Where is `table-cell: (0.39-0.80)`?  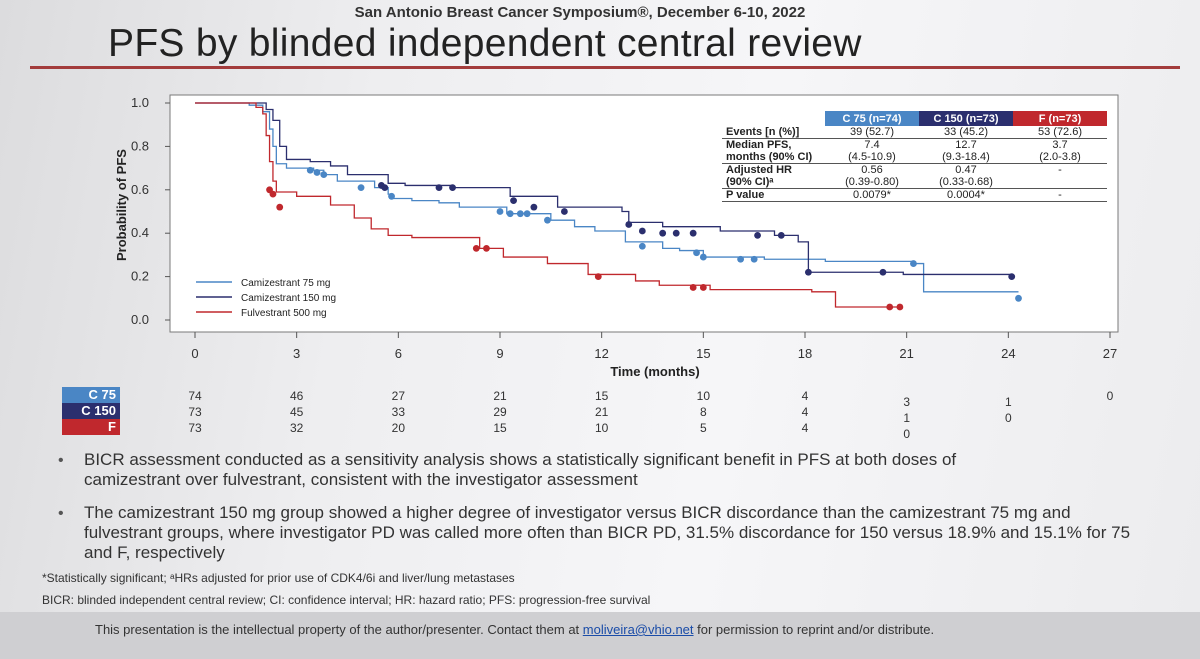
table-cell: (0.39-0.80) is located at coordinates (872, 182).